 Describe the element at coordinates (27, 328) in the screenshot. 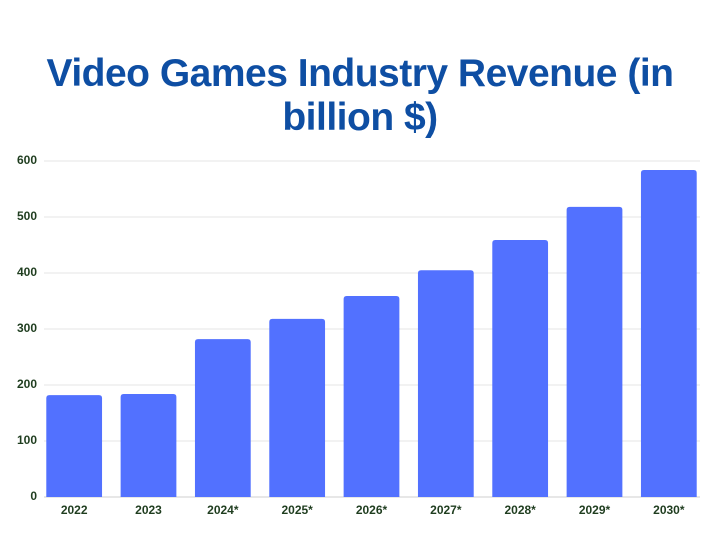

I see `y-tick-label: 300` at that location.